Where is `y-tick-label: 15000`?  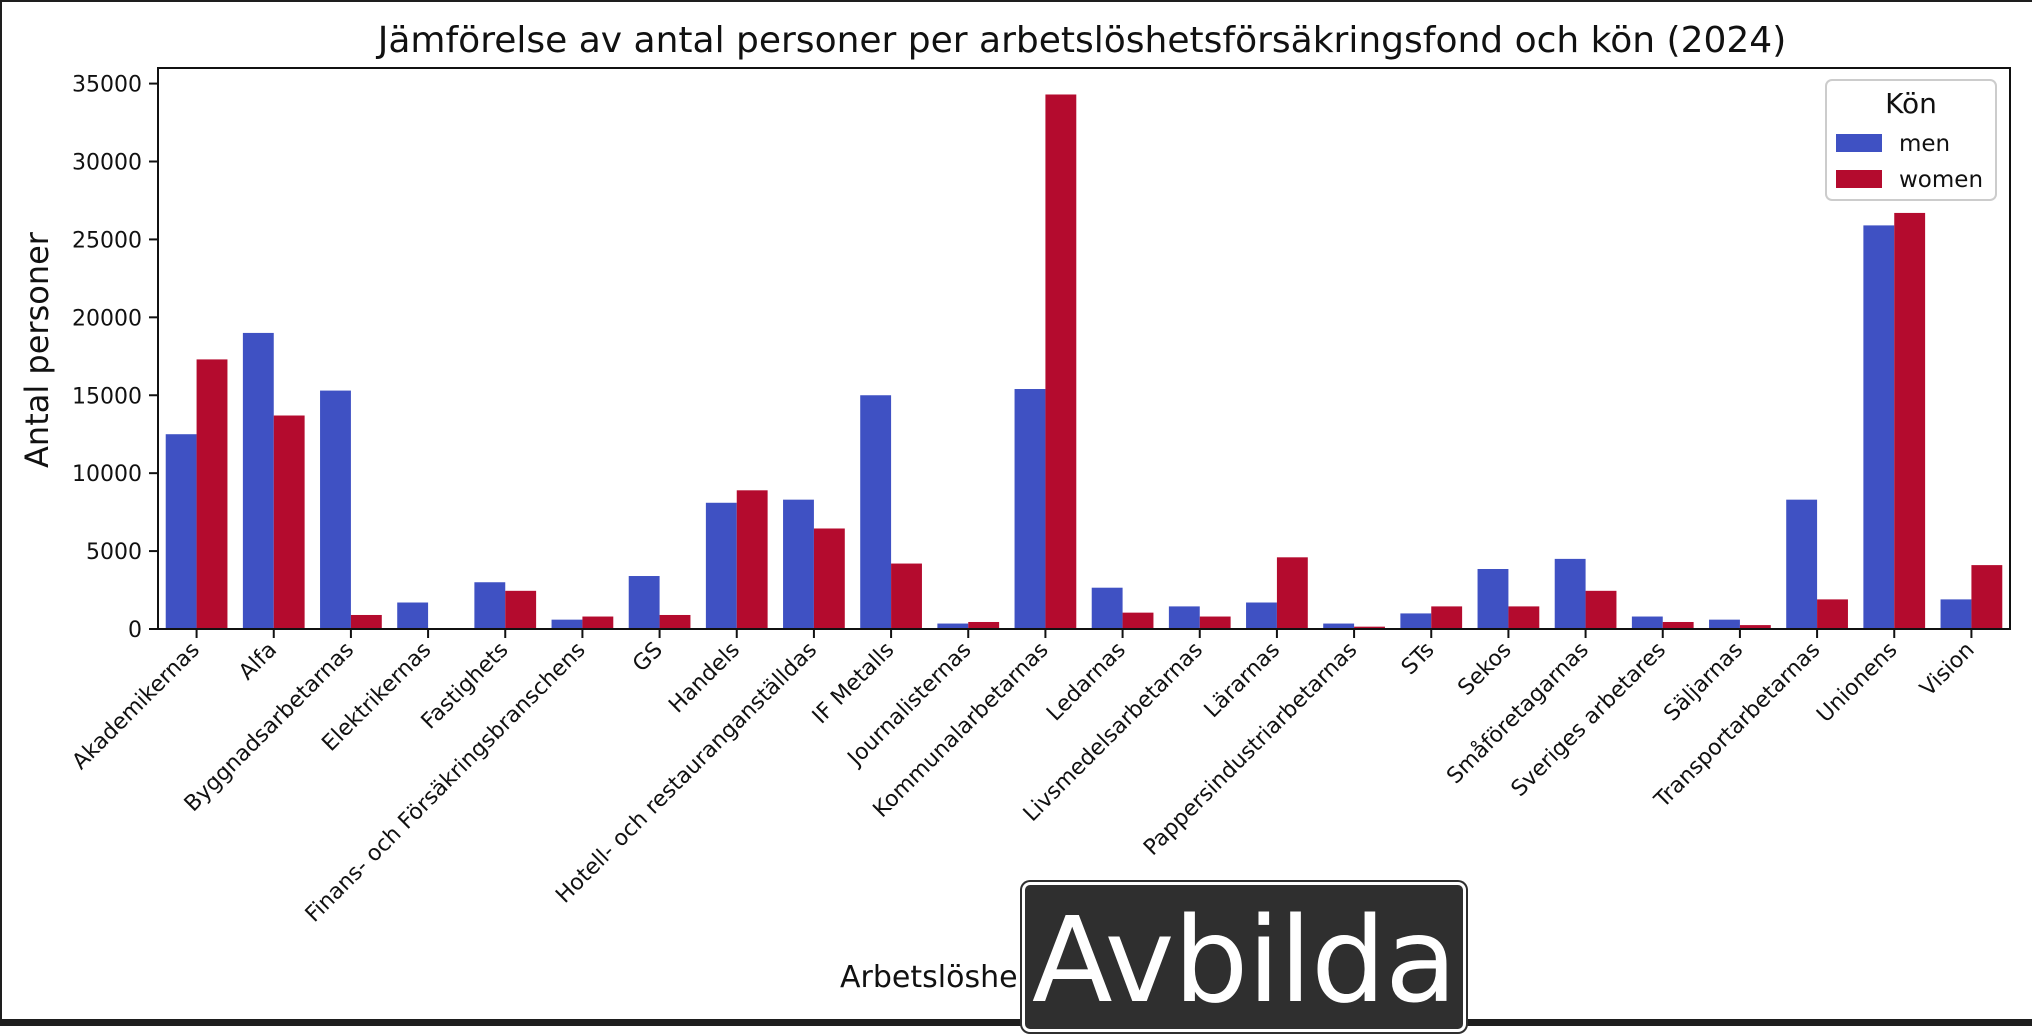
y-tick-label: 15000 is located at coordinates (107, 396).